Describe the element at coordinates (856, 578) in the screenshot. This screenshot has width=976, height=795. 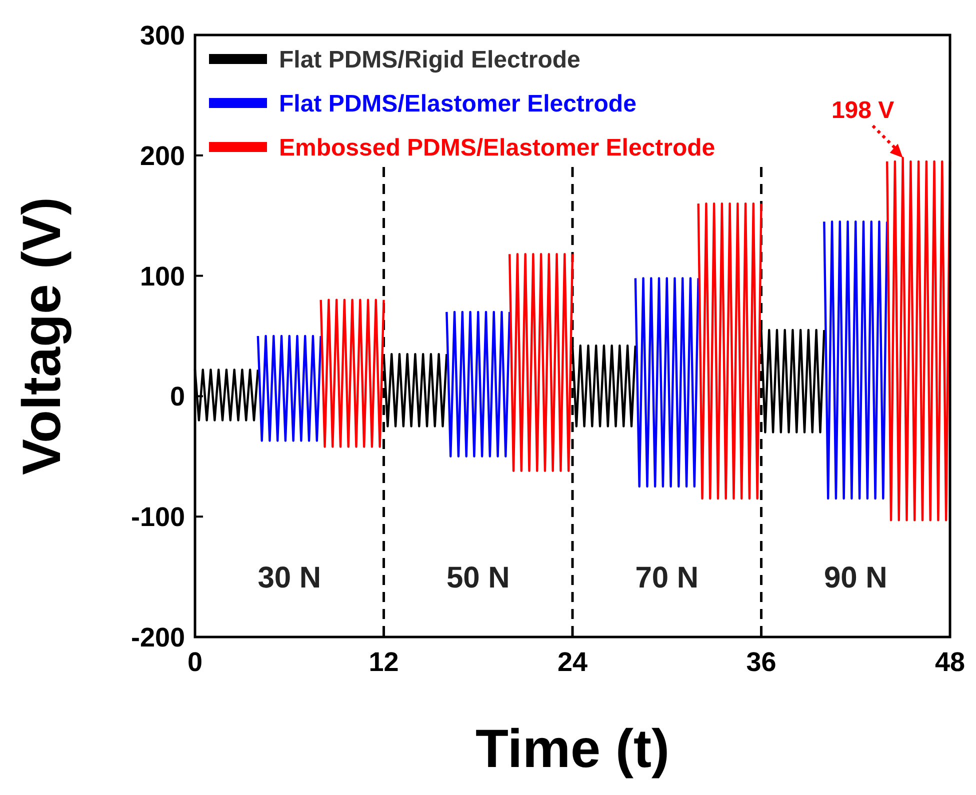
I see `annotation: 90 N` at that location.